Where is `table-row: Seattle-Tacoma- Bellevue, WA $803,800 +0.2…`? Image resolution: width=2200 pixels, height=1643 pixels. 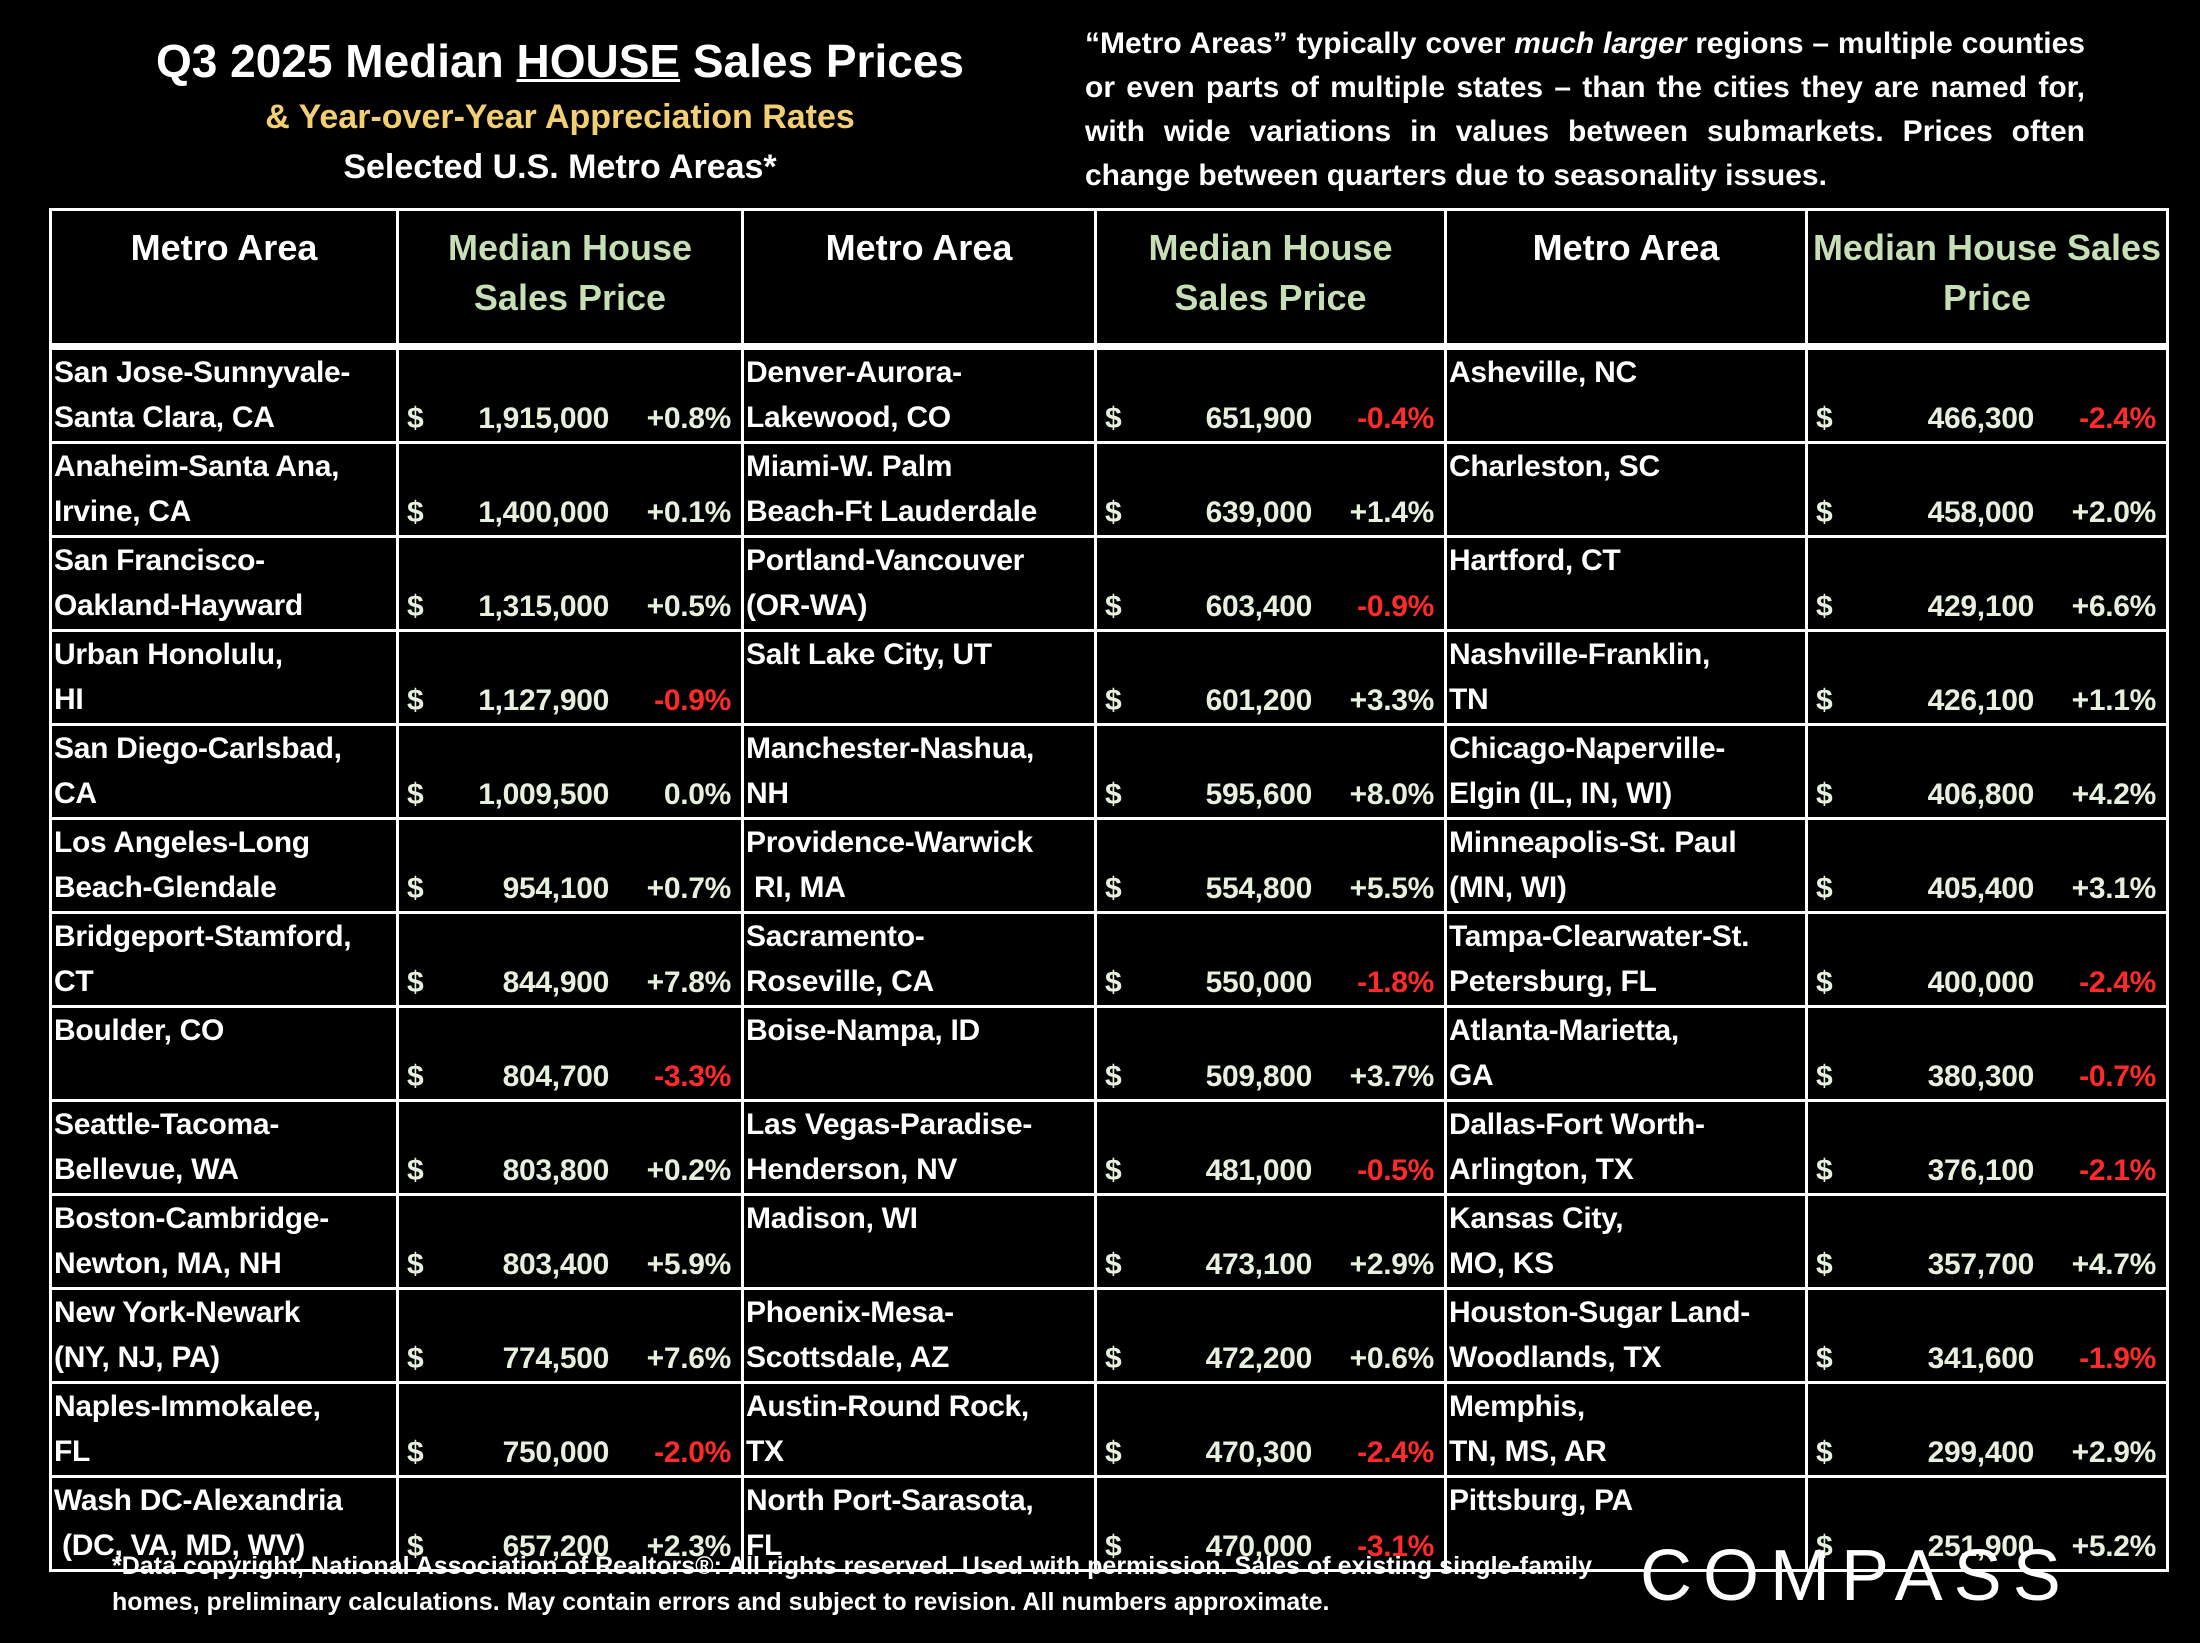
table-row: Seattle-Tacoma- Bellevue, WA $803,800 +0.2… is located at coordinates (1109, 1147).